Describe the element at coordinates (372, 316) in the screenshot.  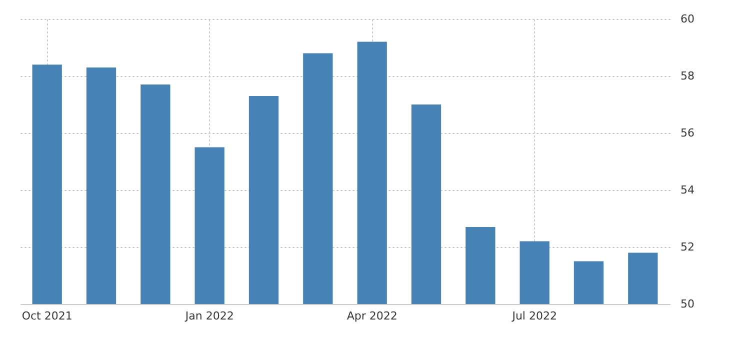
I see `x-tick-label: Apr 2022` at that location.